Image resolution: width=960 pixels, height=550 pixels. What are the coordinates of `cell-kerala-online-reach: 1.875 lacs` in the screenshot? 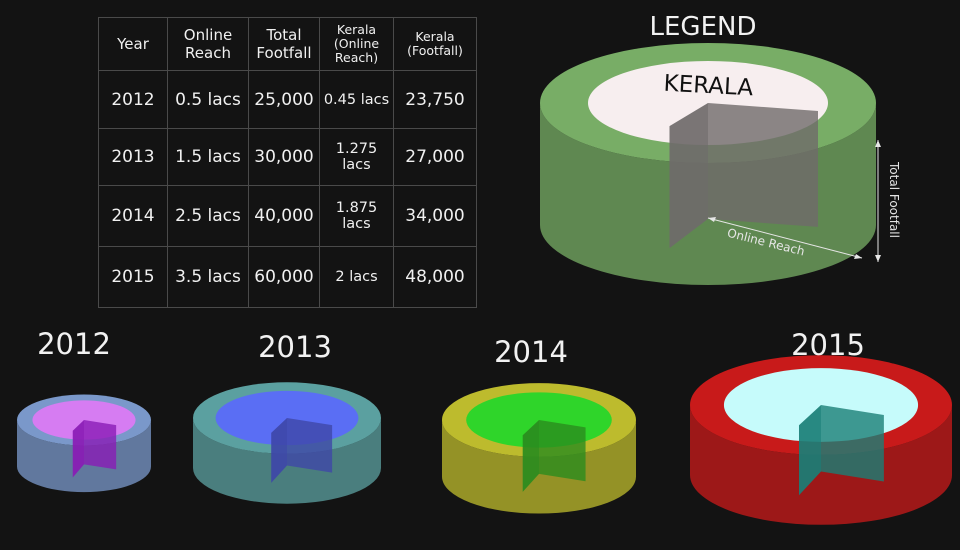 It's located at (356, 216).